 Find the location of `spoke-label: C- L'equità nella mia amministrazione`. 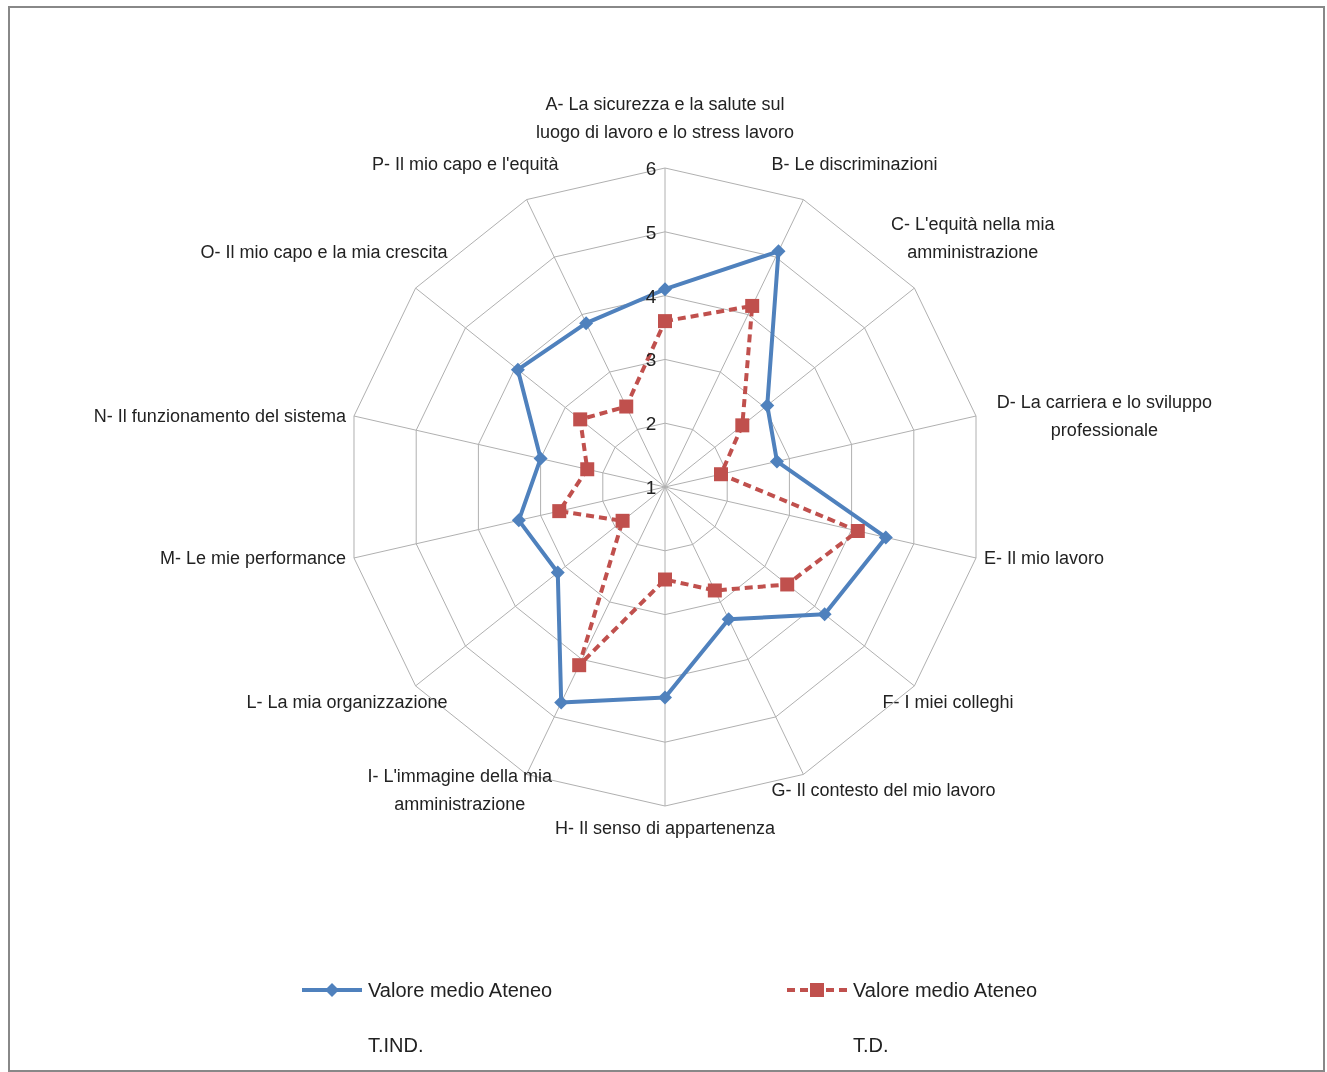

spoke-label: C- L'equità nella mia amministrazione is located at coordinates (973, 238).